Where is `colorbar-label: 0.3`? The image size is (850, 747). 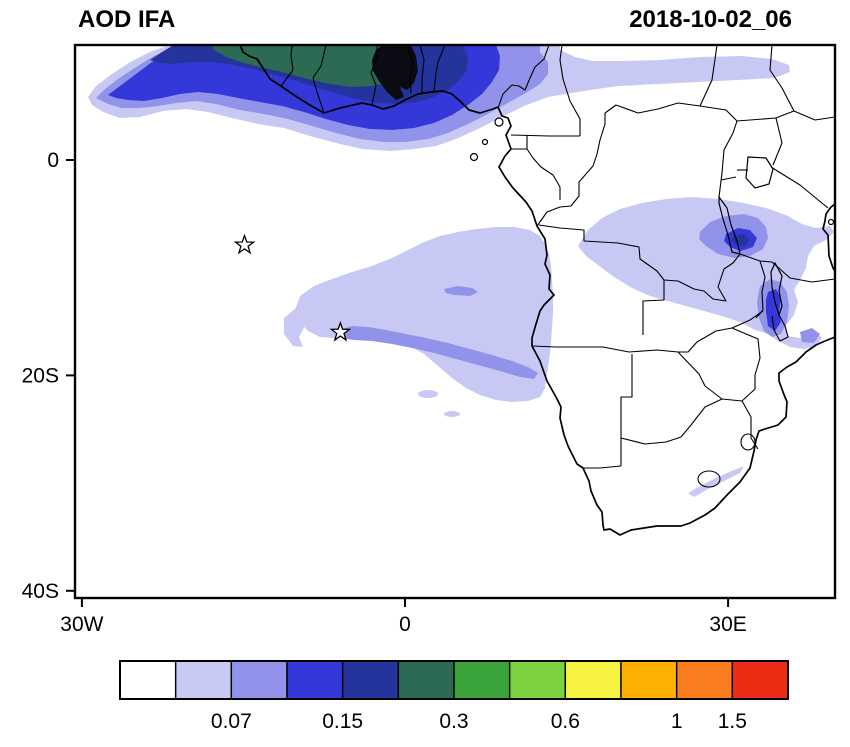
colorbar-label: 0.3 is located at coordinates (453, 721).